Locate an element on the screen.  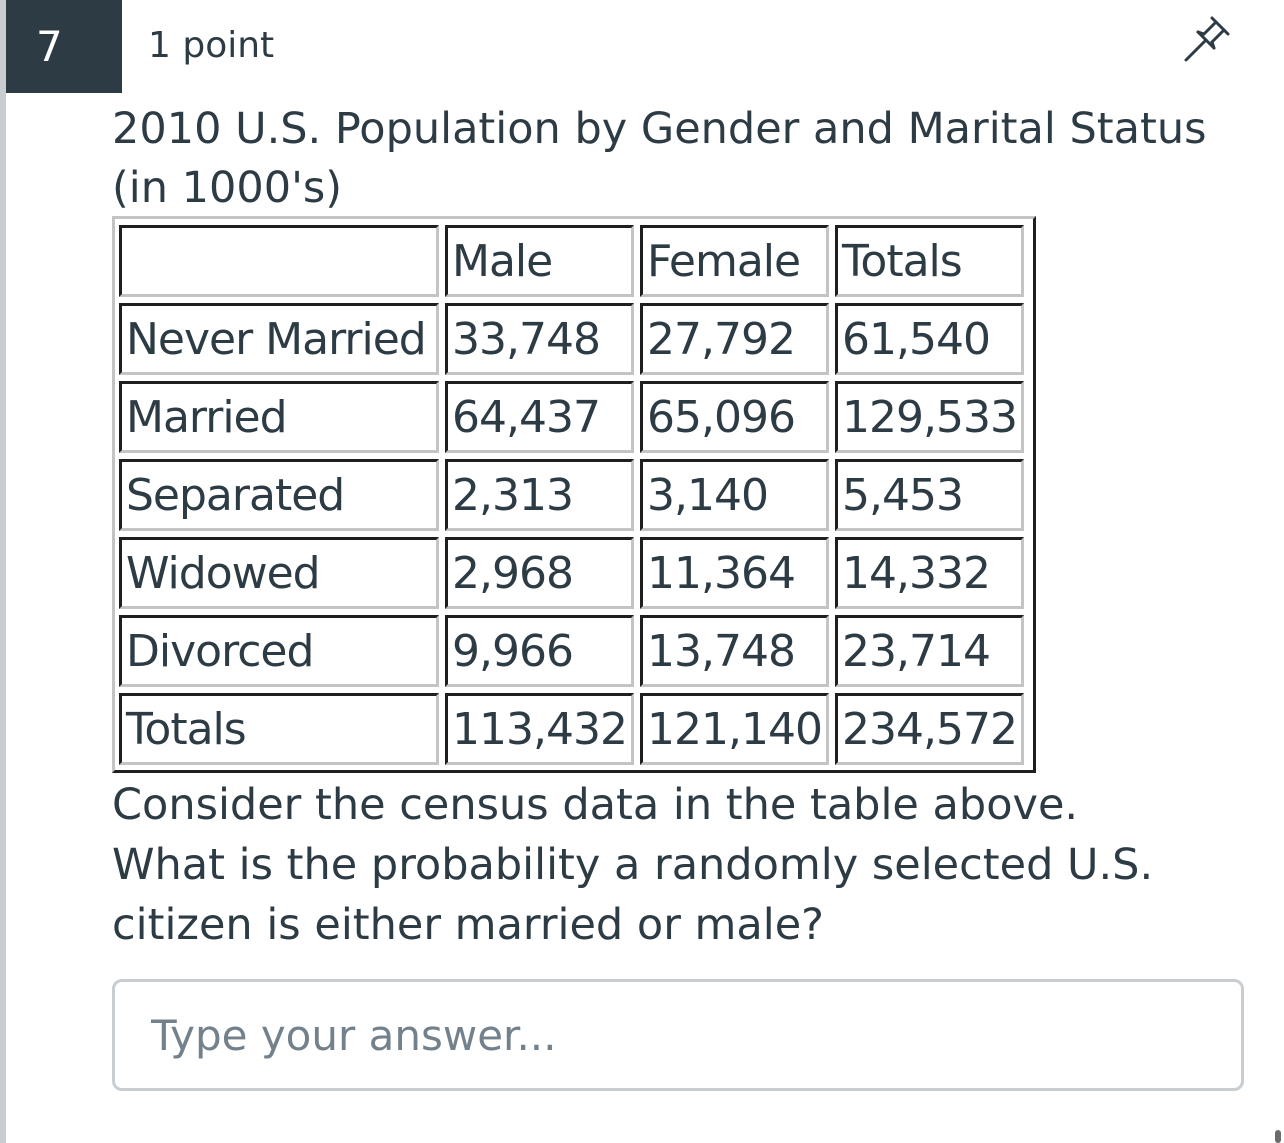
table-cell: 11,364 is located at coordinates (734, 573).